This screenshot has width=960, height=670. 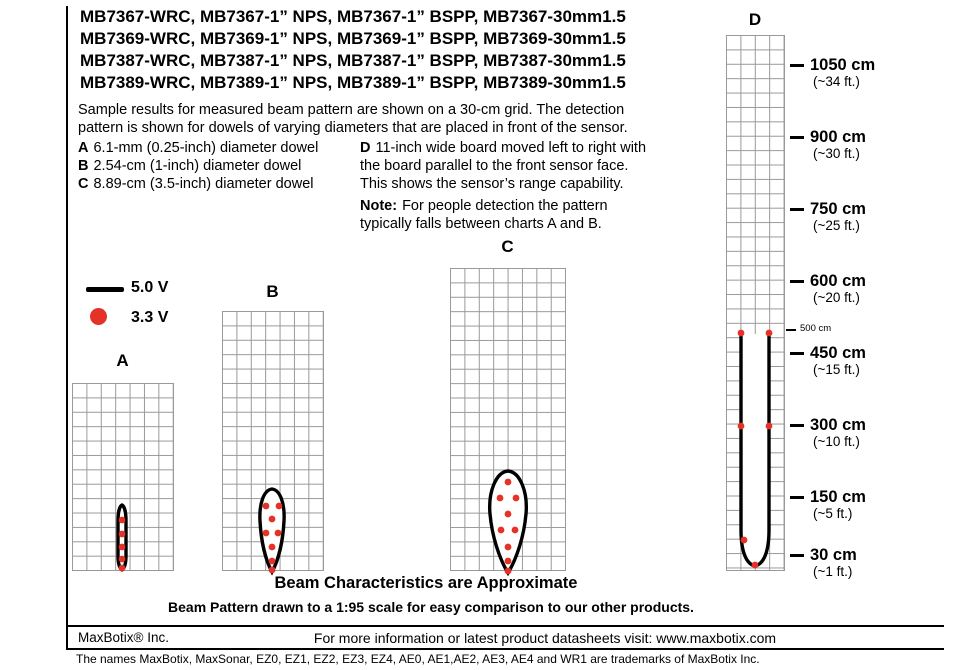 What do you see at coordinates (816, 328) in the screenshot?
I see `scale-label-500: 500 cm` at bounding box center [816, 328].